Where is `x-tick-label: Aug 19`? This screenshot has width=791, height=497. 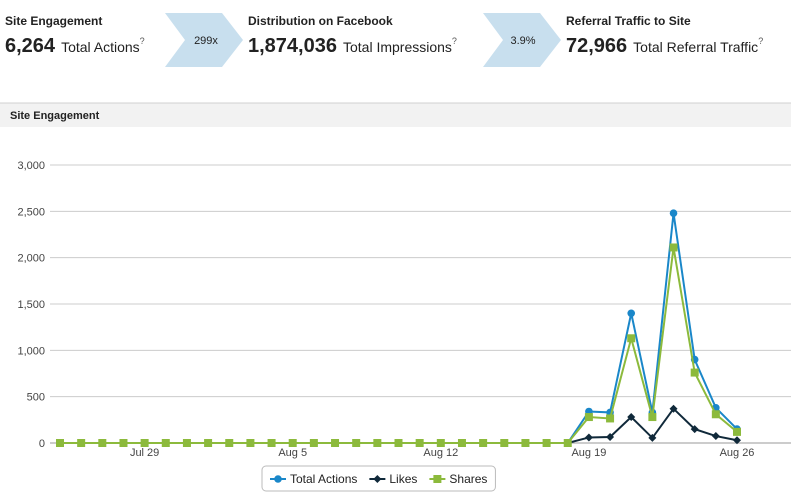 x-tick-label: Aug 19 is located at coordinates (588, 453).